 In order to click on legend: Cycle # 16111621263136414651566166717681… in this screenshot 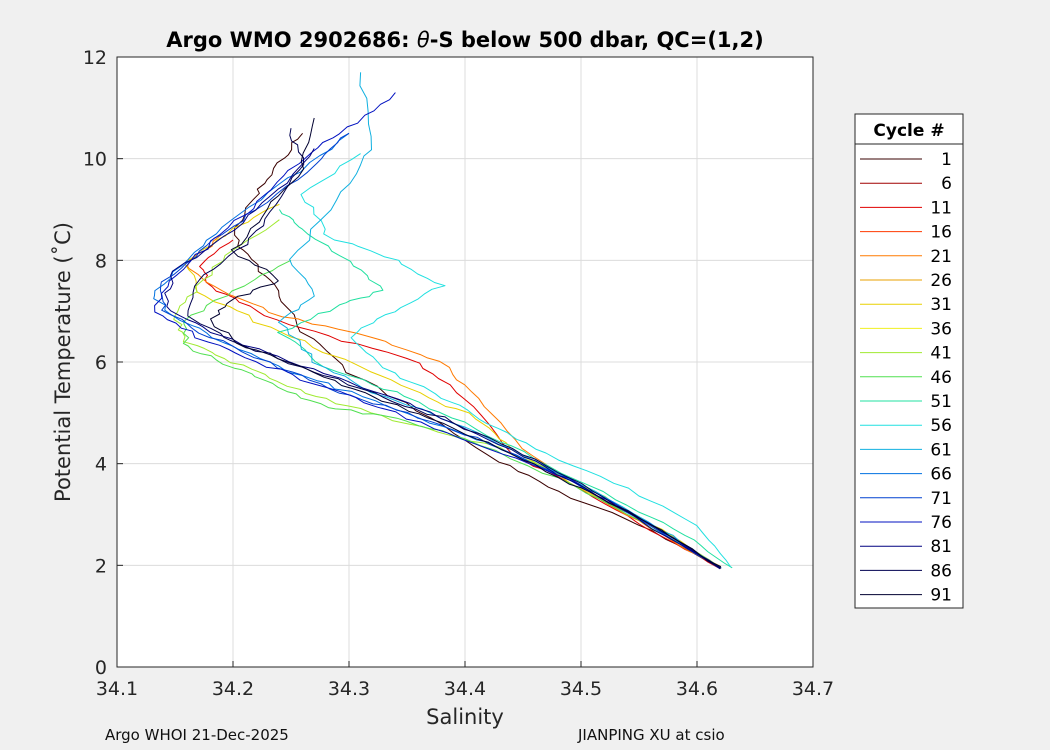, I will do `click(909, 361)`.